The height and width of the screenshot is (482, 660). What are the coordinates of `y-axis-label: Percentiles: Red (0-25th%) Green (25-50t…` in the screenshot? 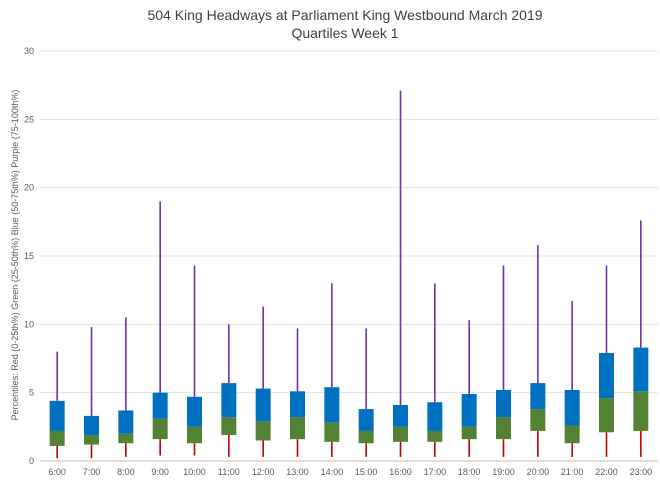 It's located at (15, 255).